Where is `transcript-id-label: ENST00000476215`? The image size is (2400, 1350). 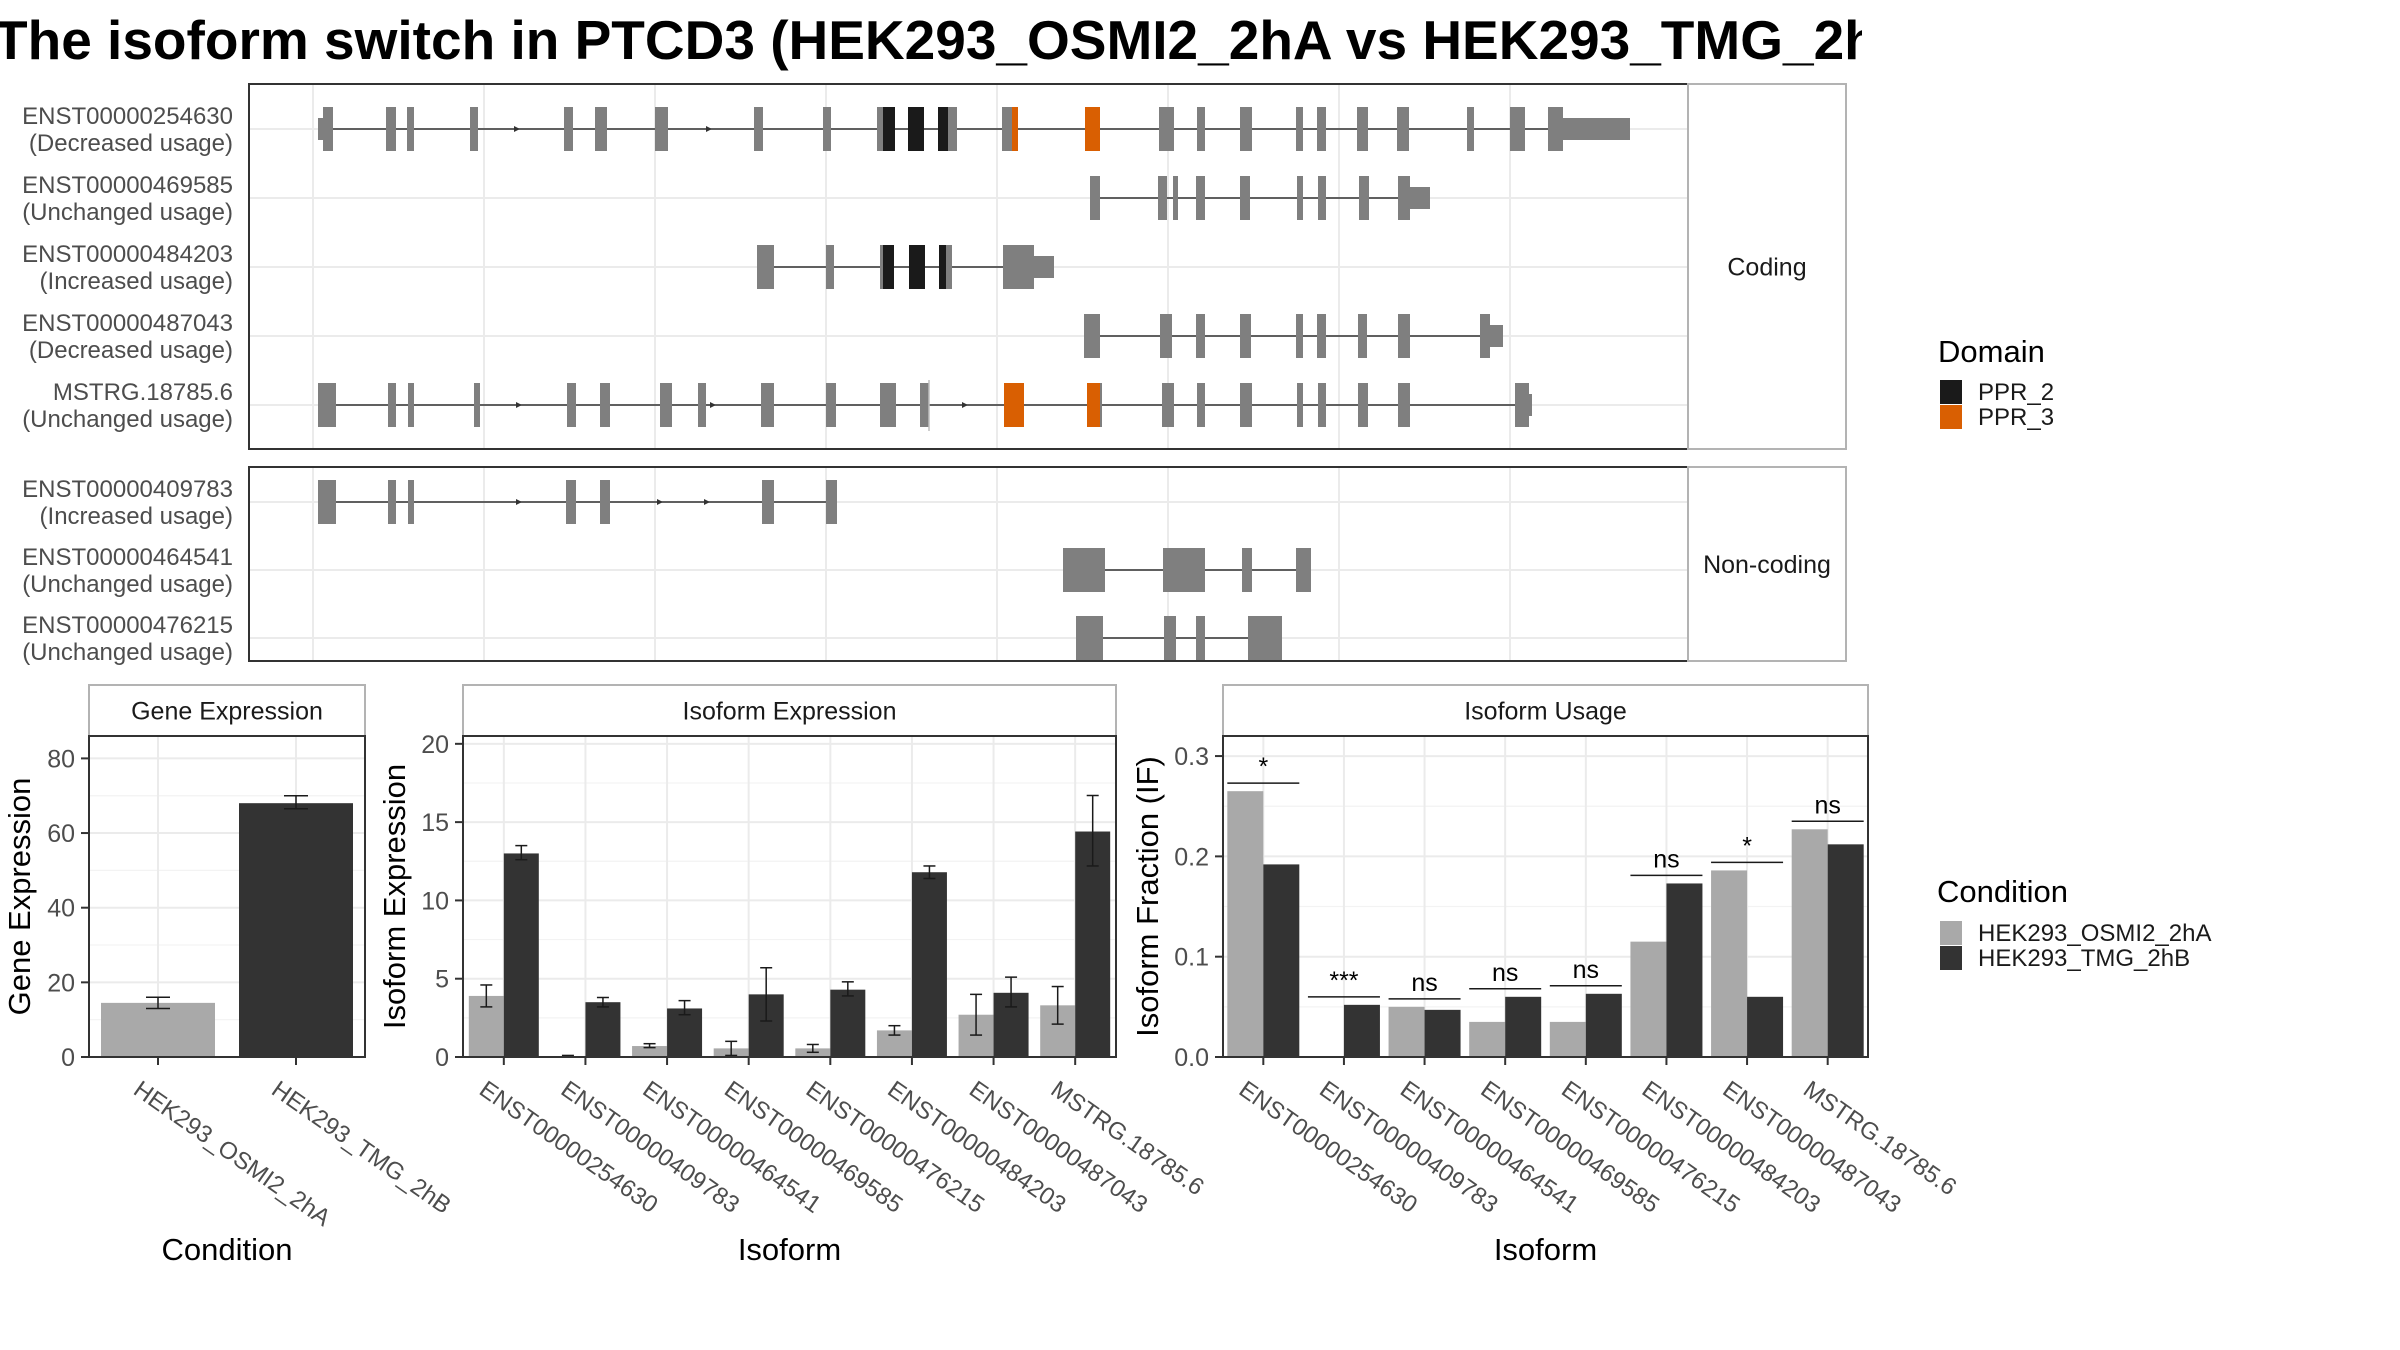 transcript-id-label: ENST00000476215 is located at coordinates (127, 625).